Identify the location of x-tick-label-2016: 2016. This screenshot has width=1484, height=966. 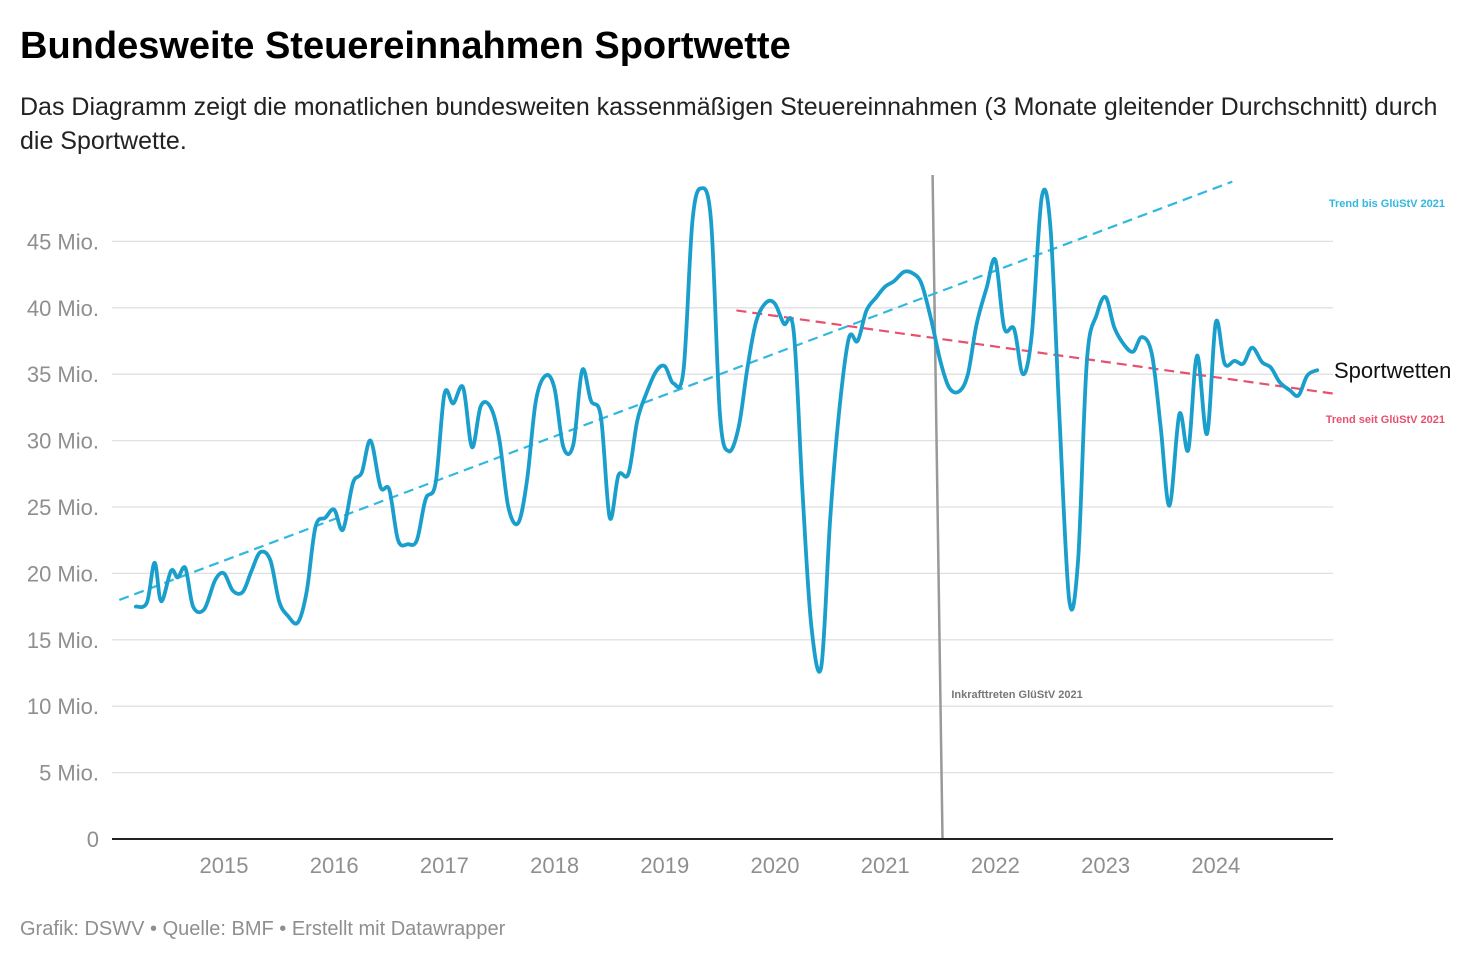
(334, 865).